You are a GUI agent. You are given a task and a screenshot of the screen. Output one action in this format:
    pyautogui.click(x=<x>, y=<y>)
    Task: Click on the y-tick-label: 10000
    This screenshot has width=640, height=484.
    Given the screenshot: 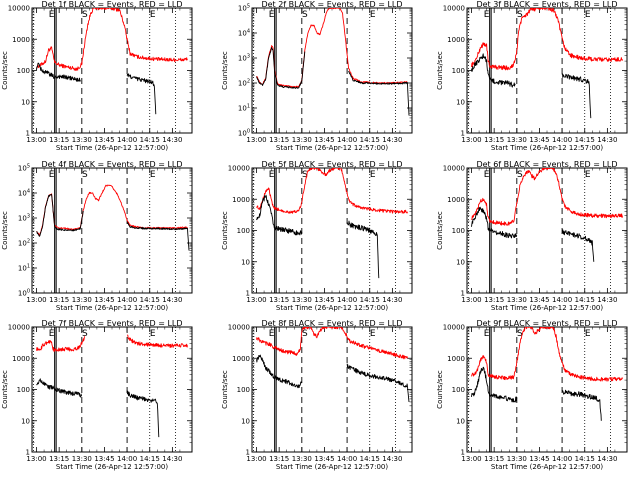 What is the action you would take?
    pyautogui.click(x=239, y=169)
    